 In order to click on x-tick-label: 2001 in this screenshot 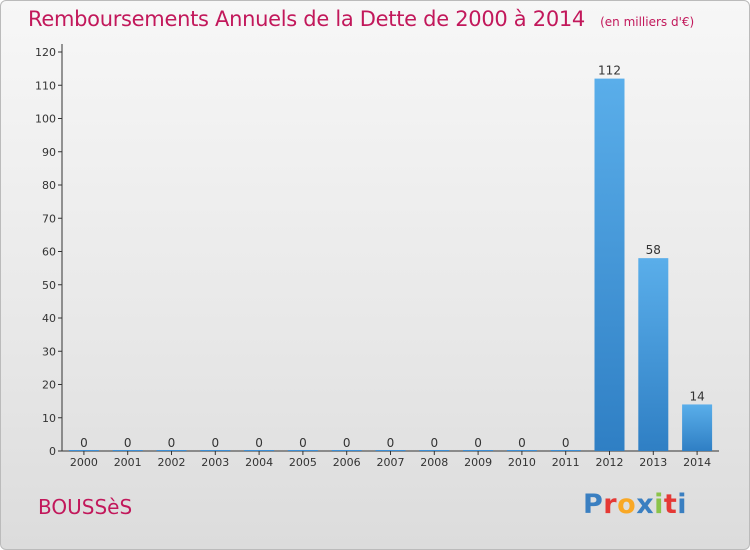, I will do `click(128, 462)`.